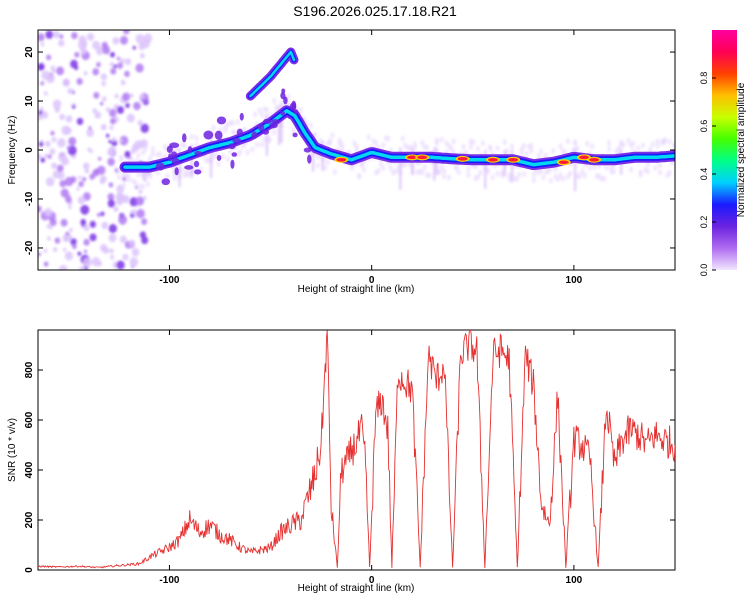  Describe the element at coordinates (29, 419) in the screenshot. I see `y-tick-label: 600` at that location.